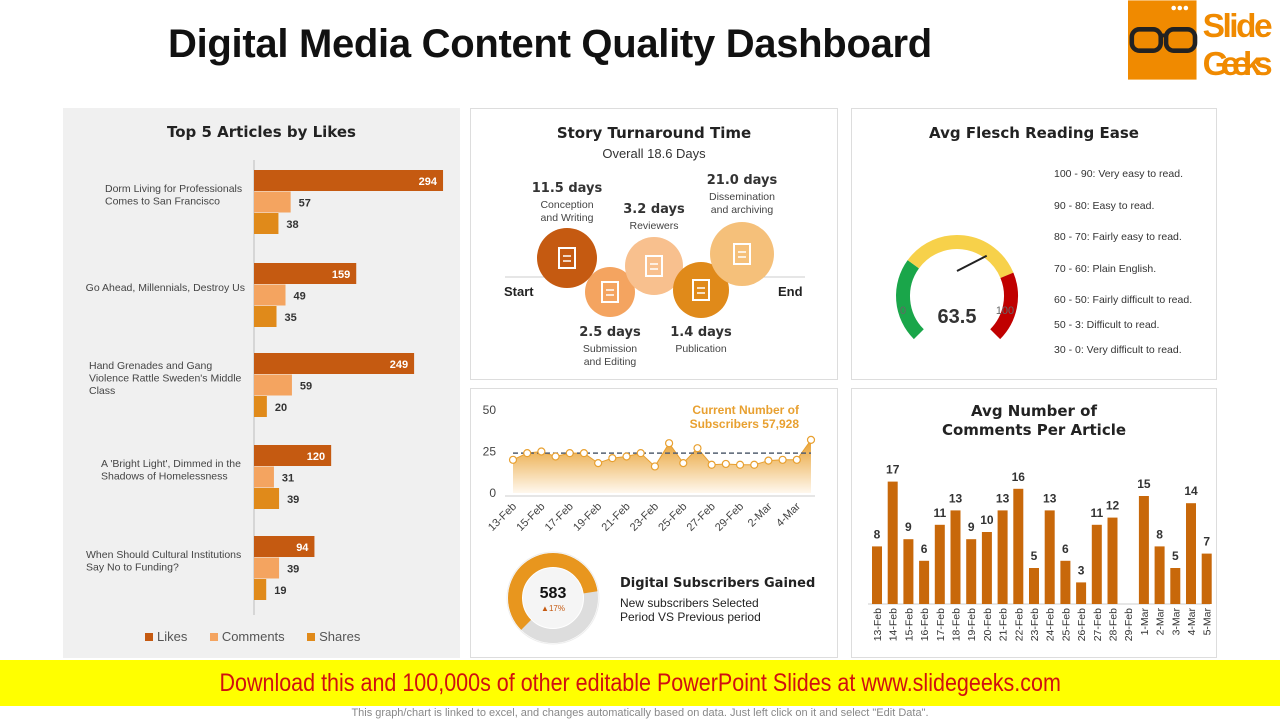  I want to click on annotation-line: Subscribers 57,928, so click(744, 424).